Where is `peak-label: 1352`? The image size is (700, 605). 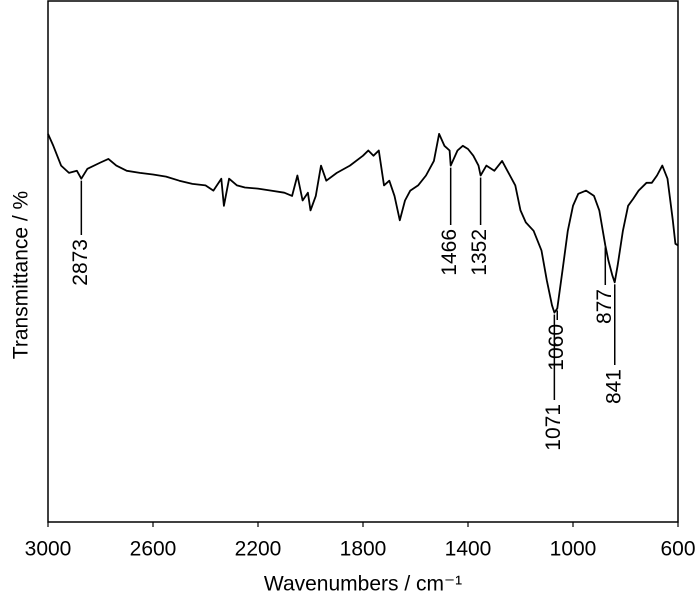
peak-label: 1352 is located at coordinates (479, 252).